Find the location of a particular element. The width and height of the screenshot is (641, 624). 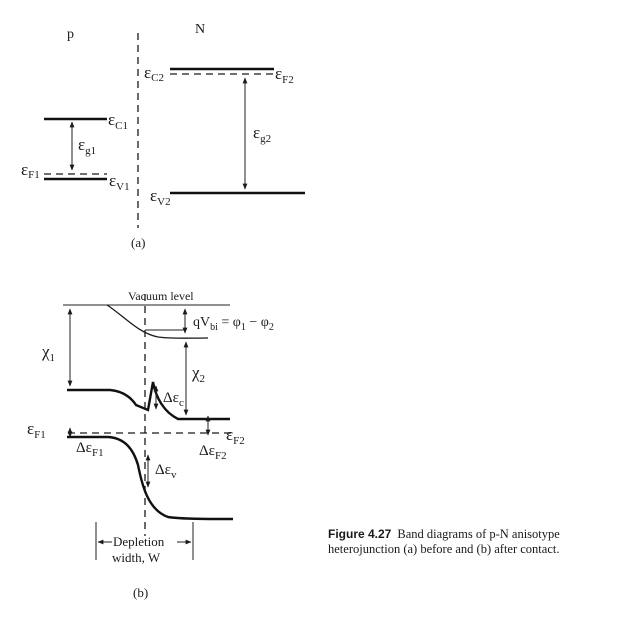

p-region-label: p is located at coordinates (70, 34).